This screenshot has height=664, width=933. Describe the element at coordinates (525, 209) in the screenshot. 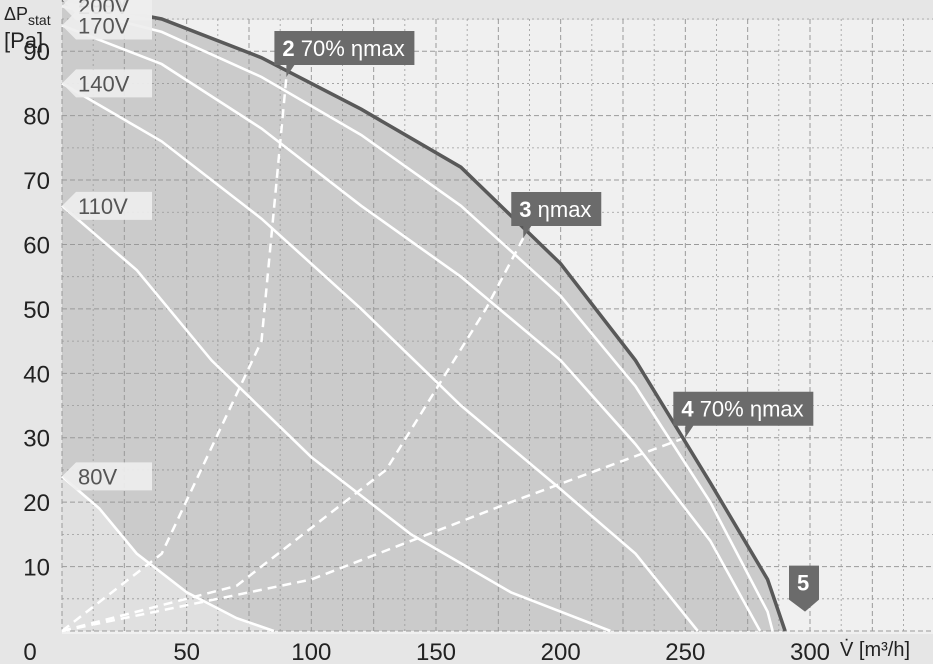

I see `callout-number: 3` at that location.